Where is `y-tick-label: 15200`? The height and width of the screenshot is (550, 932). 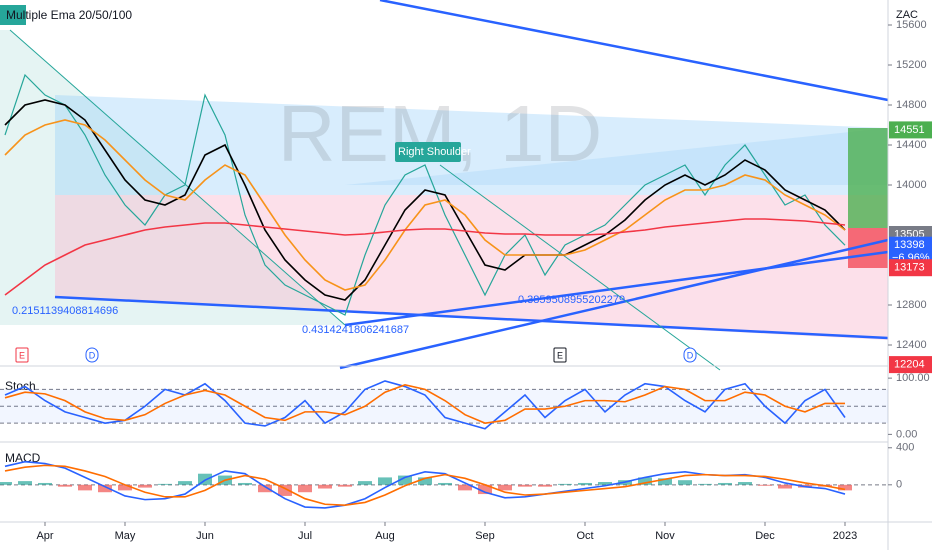 y-tick-label: 15200 is located at coordinates (911, 65).